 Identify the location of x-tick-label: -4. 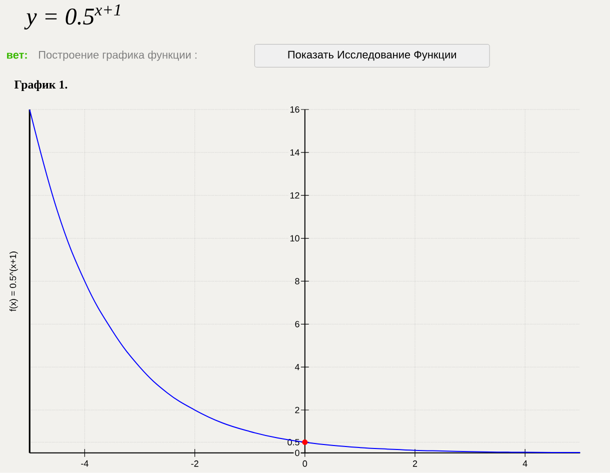
(84, 463).